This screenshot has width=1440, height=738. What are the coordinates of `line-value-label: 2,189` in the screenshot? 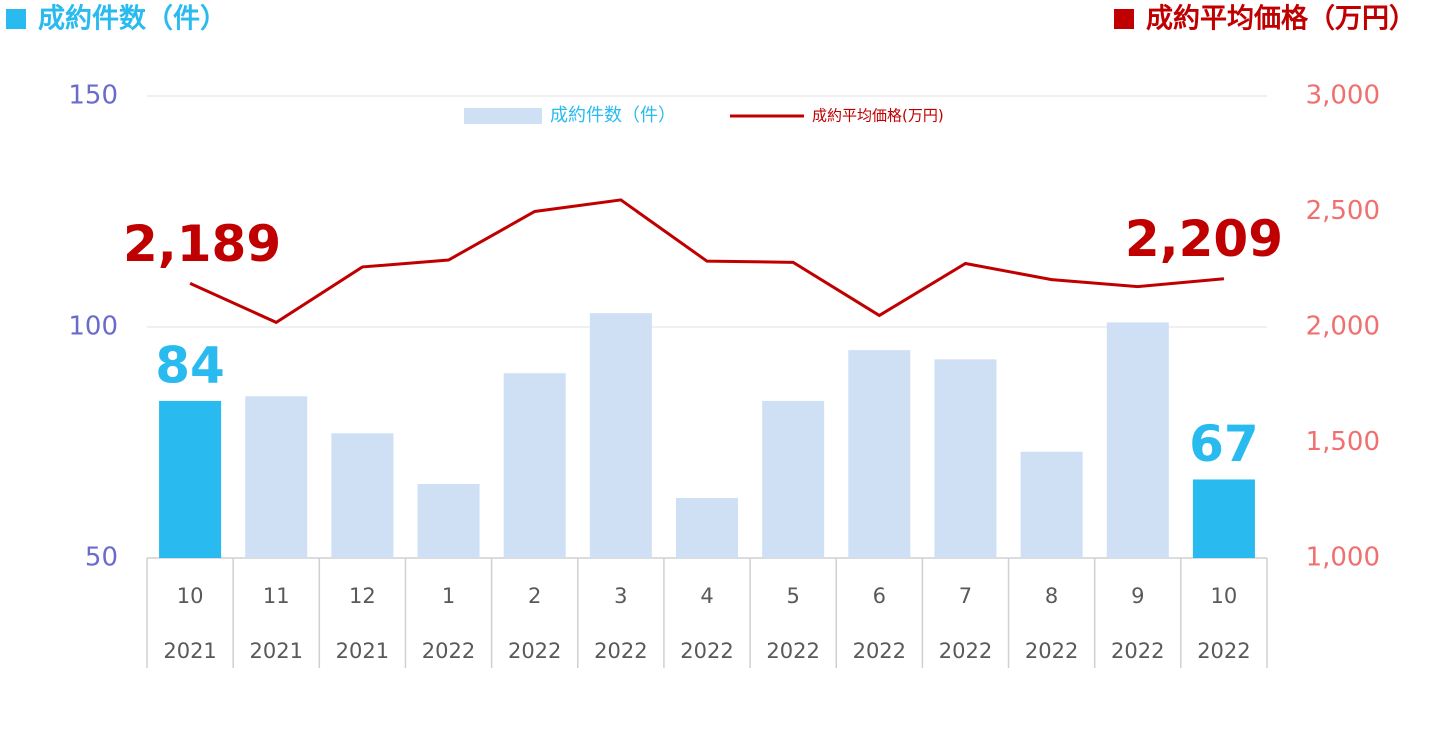 It's located at (202, 244).